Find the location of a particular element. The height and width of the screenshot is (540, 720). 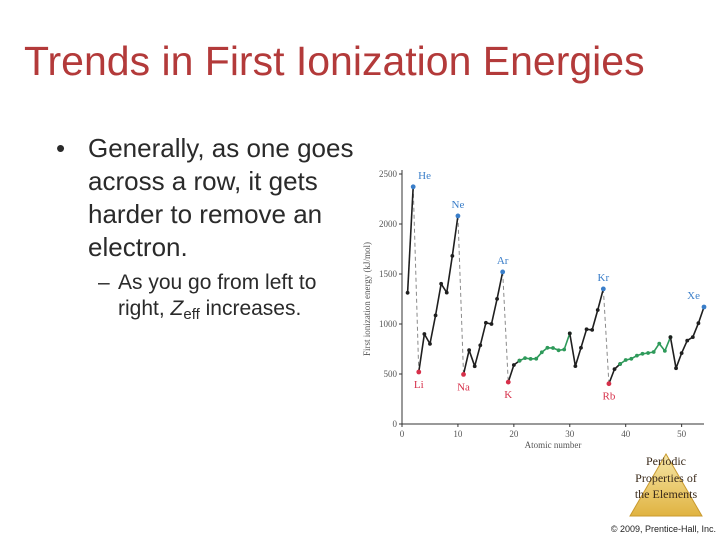

triangle-logo-icon is located at coordinates (666, 485).